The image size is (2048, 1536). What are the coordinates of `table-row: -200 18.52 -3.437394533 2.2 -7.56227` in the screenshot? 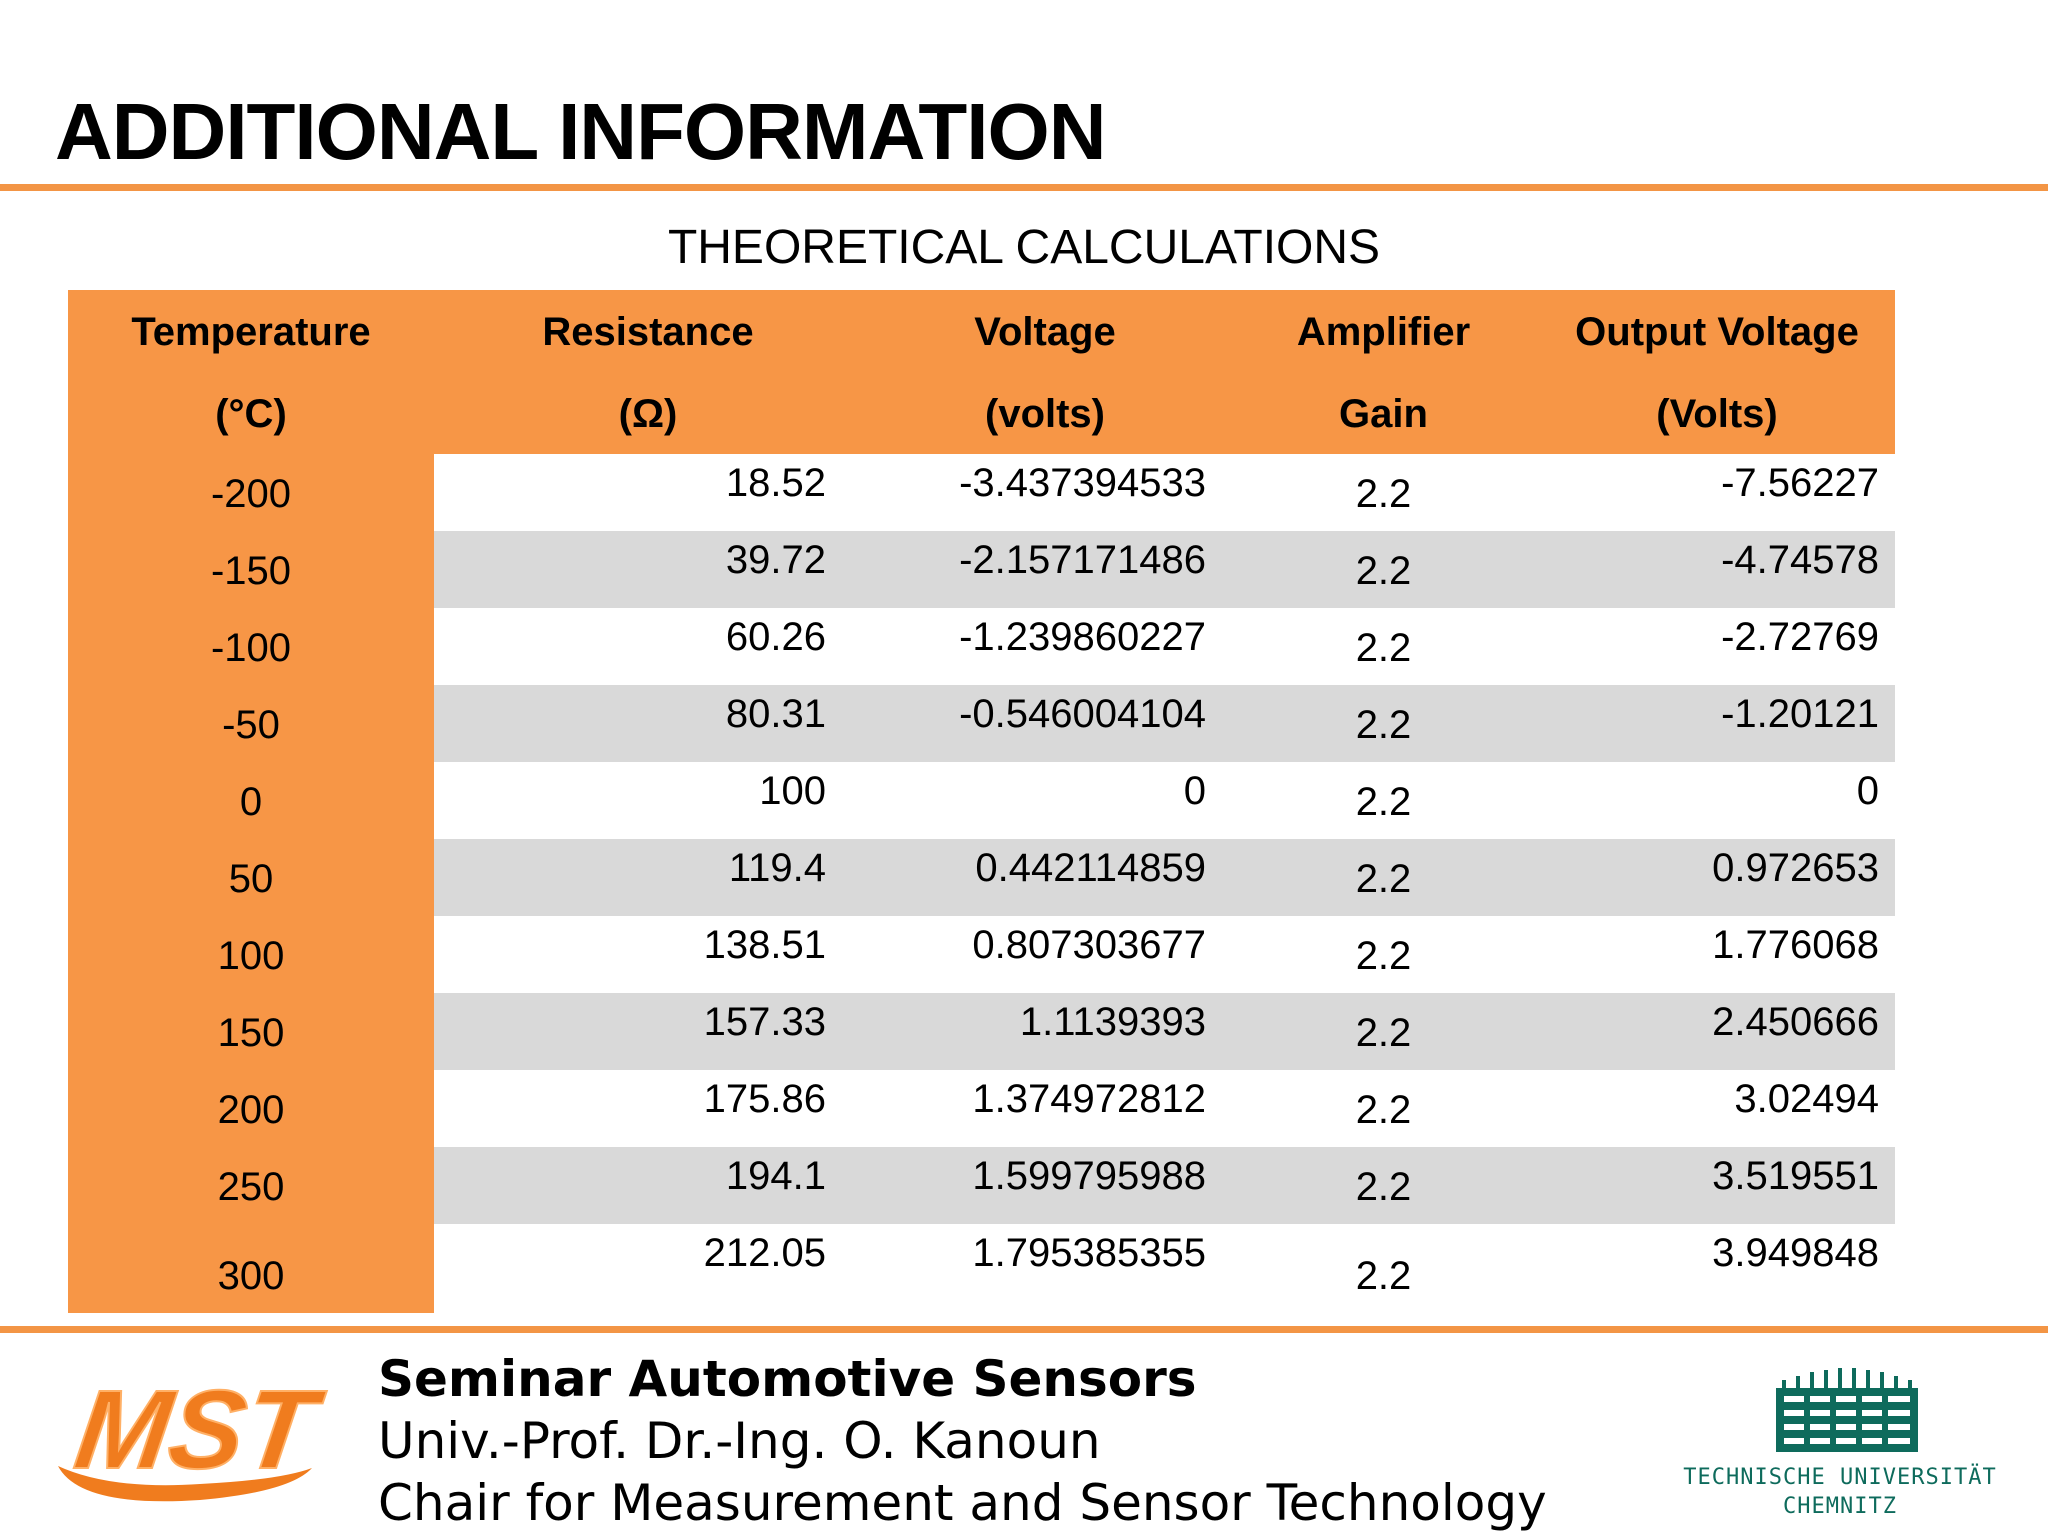 It's located at (981, 492).